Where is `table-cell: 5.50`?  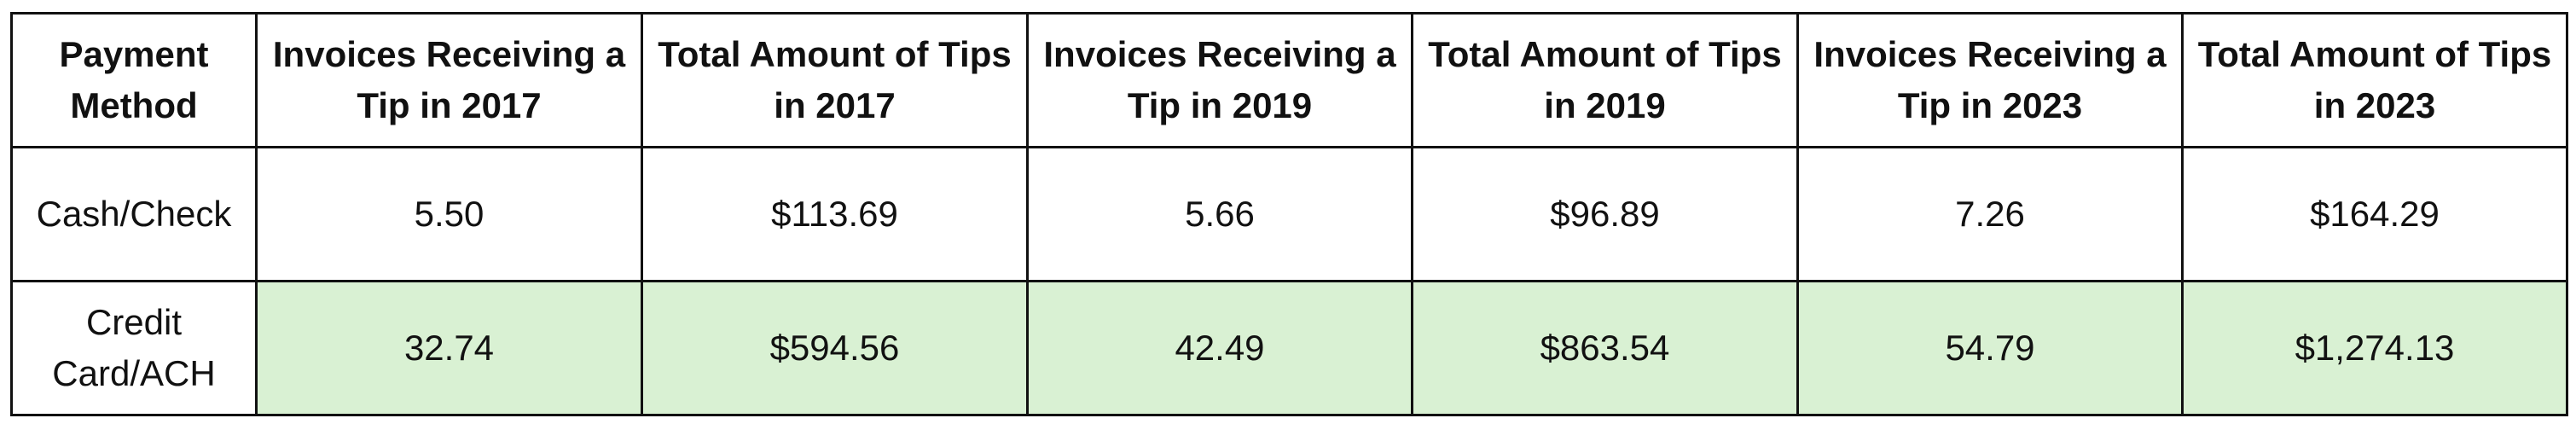
table-cell: 5.50 is located at coordinates (449, 214).